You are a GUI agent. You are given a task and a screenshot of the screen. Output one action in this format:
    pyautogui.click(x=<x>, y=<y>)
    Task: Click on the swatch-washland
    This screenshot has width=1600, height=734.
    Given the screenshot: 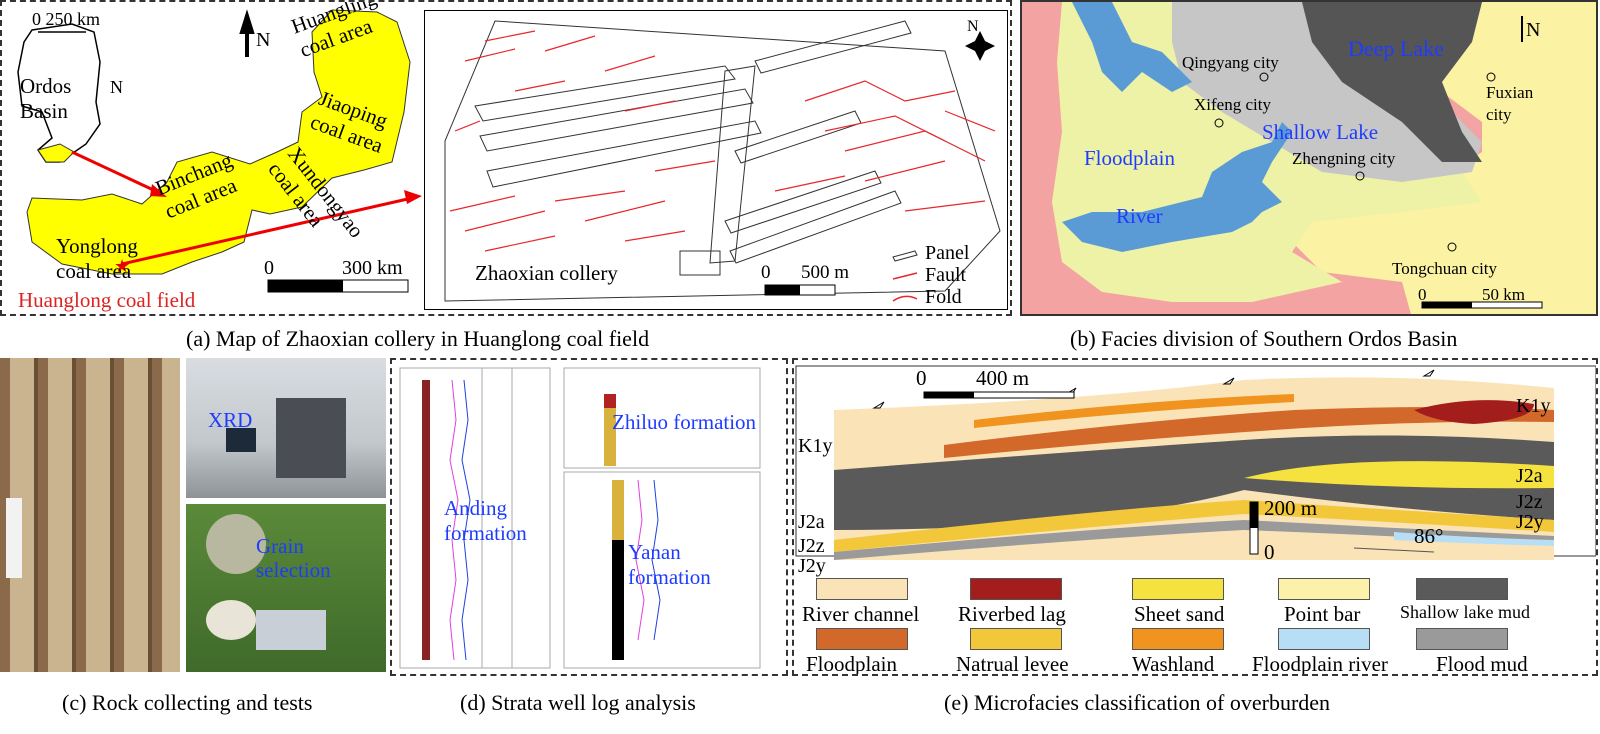 What is the action you would take?
    pyautogui.click(x=1178, y=639)
    